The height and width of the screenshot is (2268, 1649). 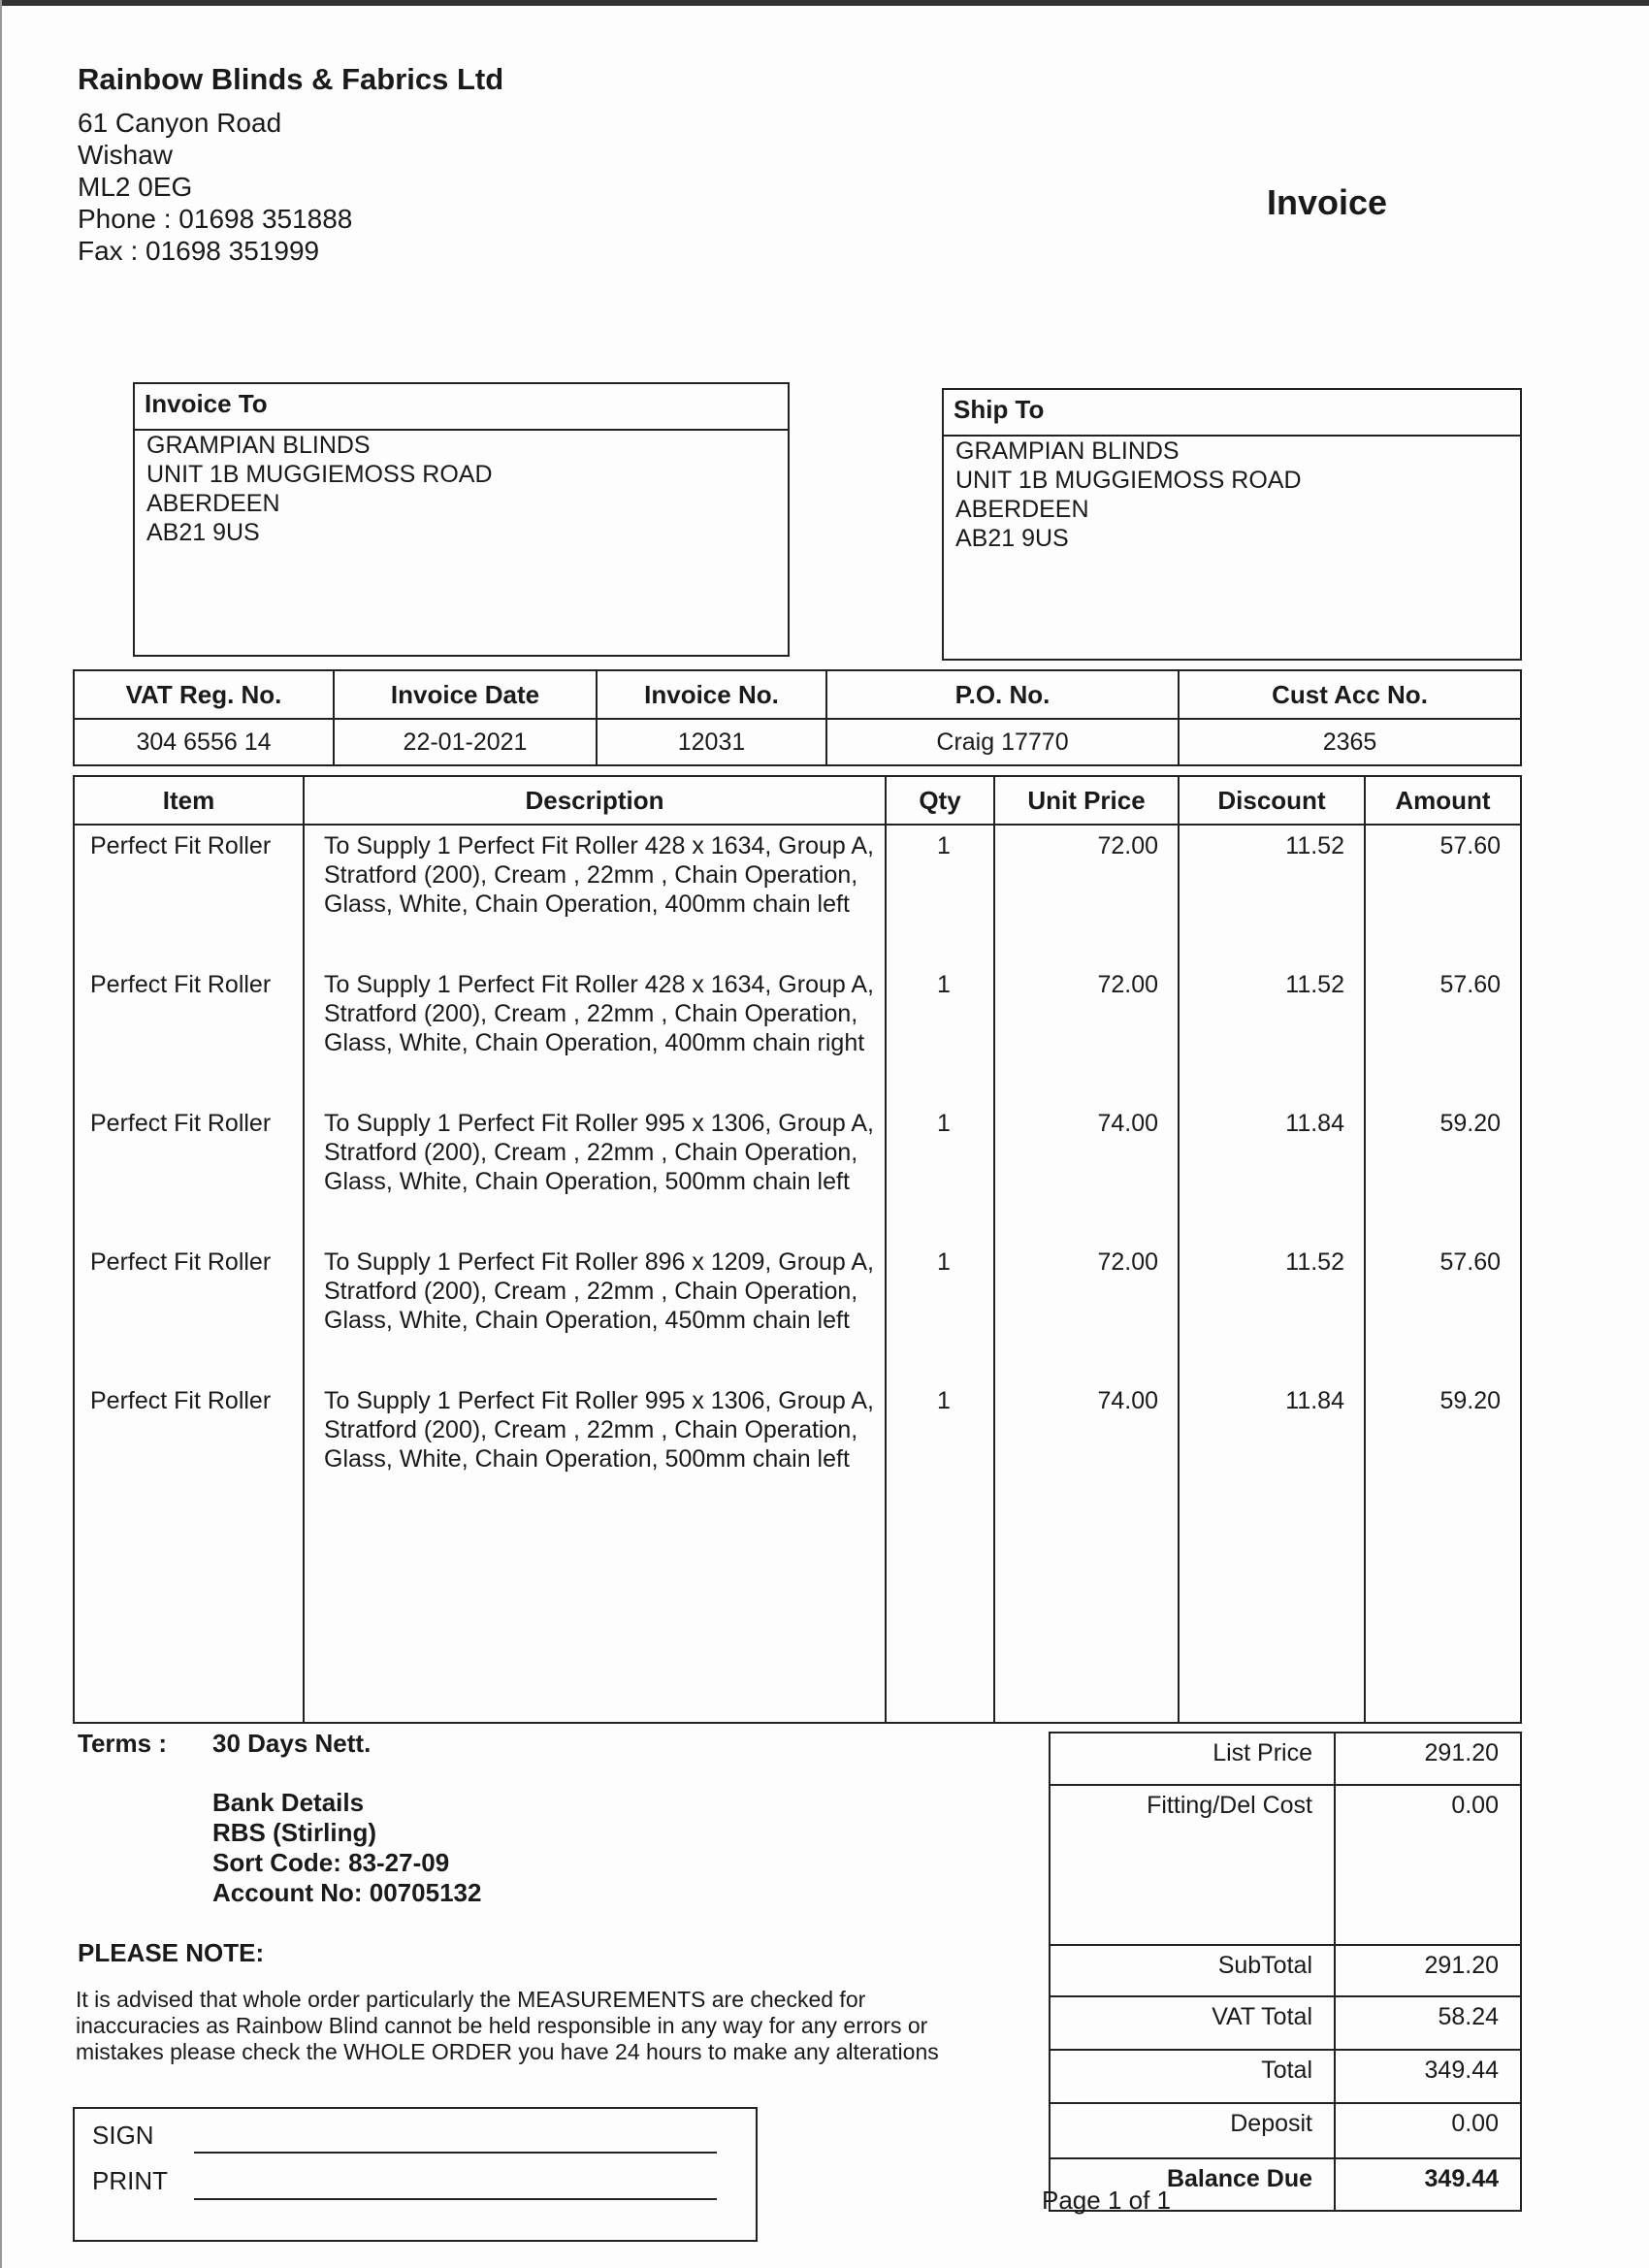 I want to click on po-no-value: Craig 17770, so click(x=1002, y=742).